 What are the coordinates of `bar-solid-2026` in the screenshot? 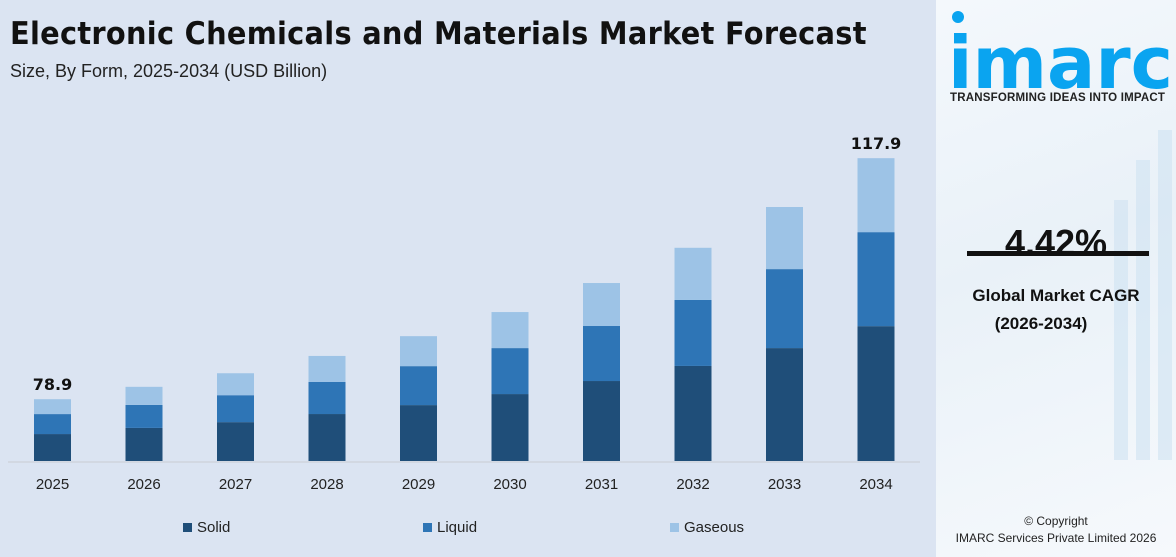 It's located at (144, 444).